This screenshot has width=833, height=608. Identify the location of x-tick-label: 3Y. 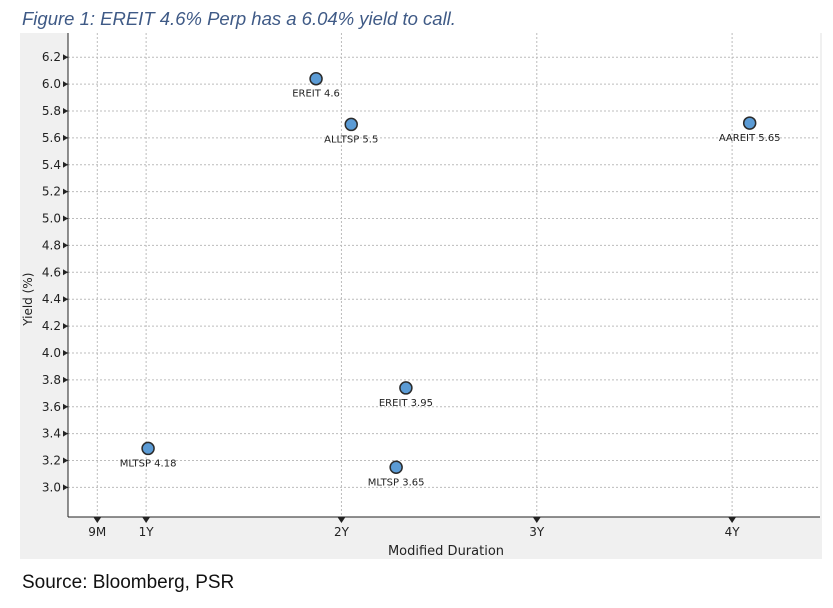
(537, 532).